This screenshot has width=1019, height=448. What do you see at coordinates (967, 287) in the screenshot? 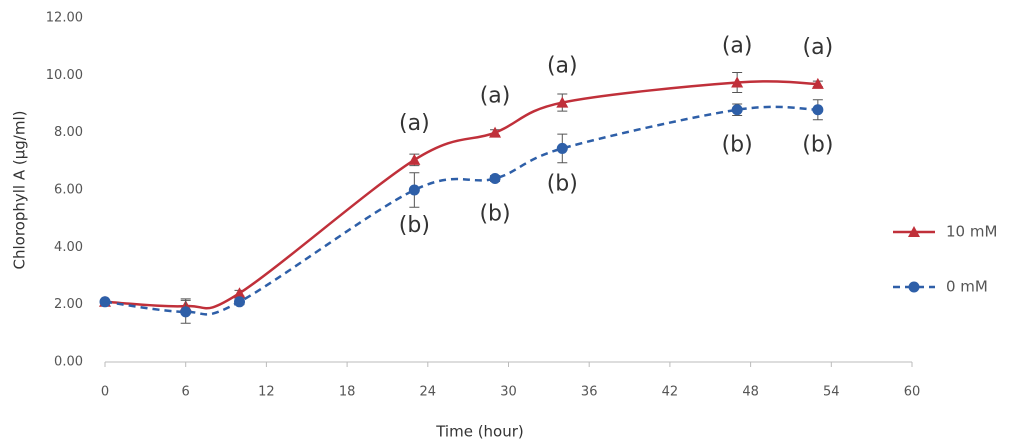
I see `legend-label: 0 mM` at bounding box center [967, 287].